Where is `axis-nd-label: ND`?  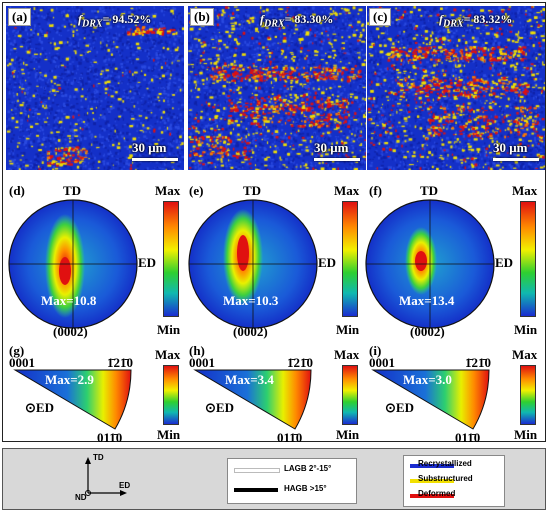 axis-nd-label: ND is located at coordinates (81, 497).